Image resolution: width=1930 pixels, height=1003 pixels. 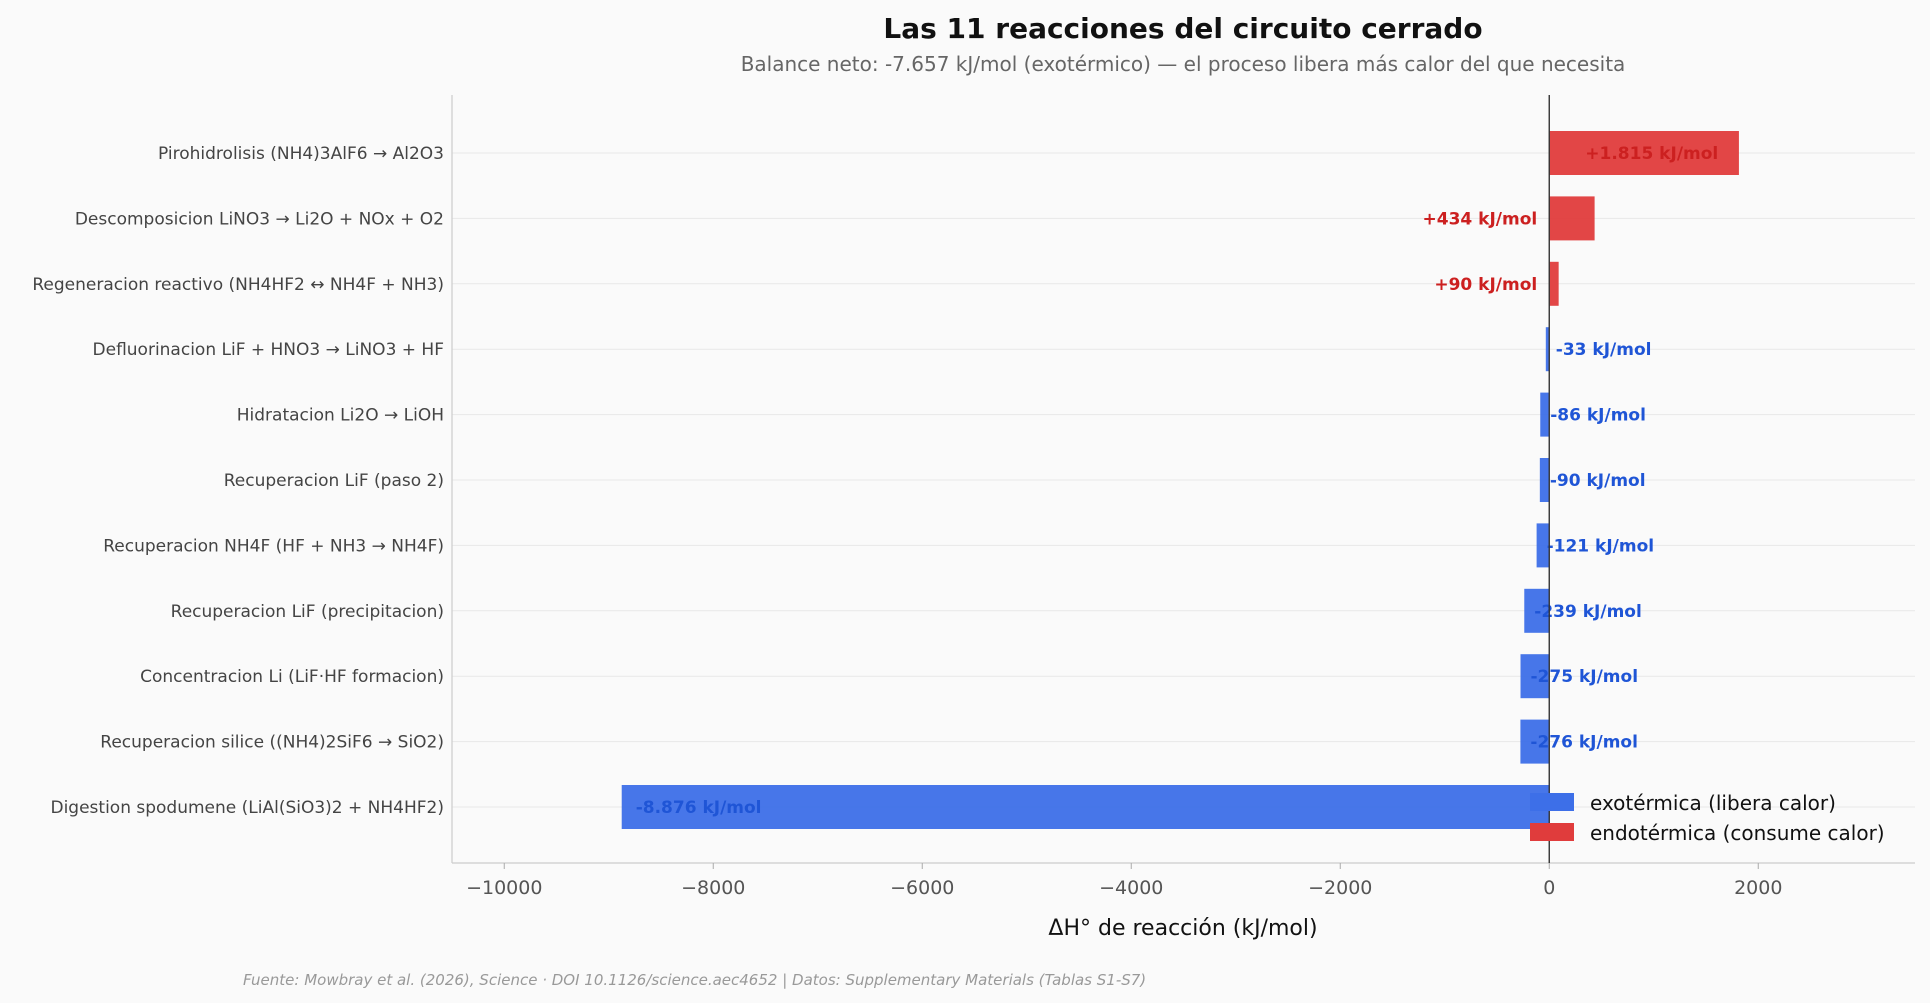 What do you see at coordinates (713, 888) in the screenshot?
I see `x-tick-label: −8000` at bounding box center [713, 888].